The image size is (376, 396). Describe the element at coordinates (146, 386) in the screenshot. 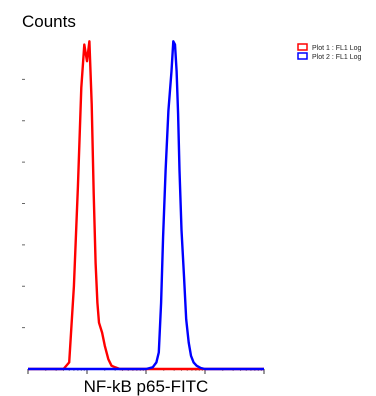

I see `x-axis-label: NF-kB p65-FITC` at that location.